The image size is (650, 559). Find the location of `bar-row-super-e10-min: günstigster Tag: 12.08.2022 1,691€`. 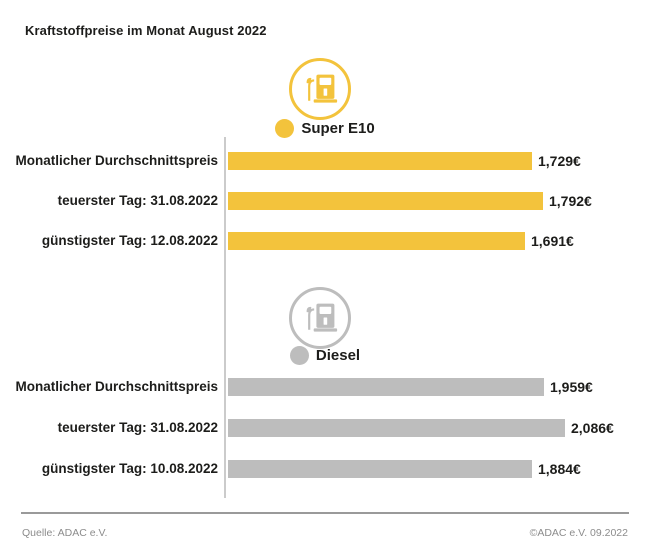

bar-row-super-e10-min: günstigster Tag: 12.08.2022 1,691€ is located at coordinates (325, 241).